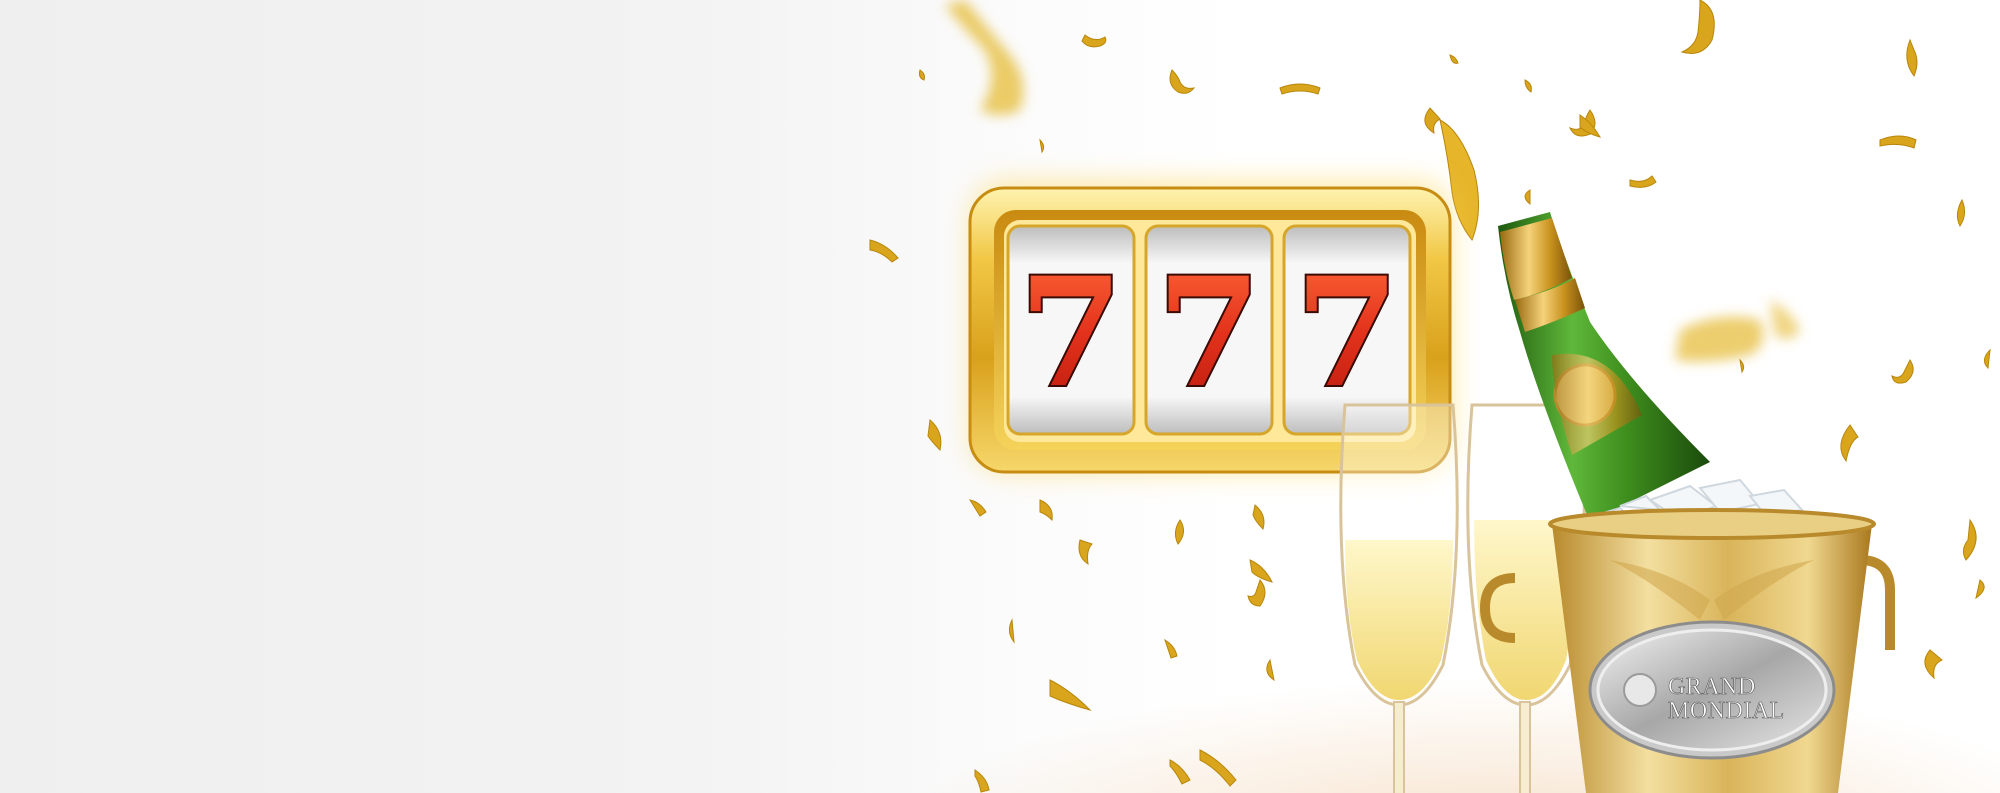 This screenshot has height=793, width=2000. What do you see at coordinates (1604, 367) in the screenshot?
I see `champagne-bottle-icon` at bounding box center [1604, 367].